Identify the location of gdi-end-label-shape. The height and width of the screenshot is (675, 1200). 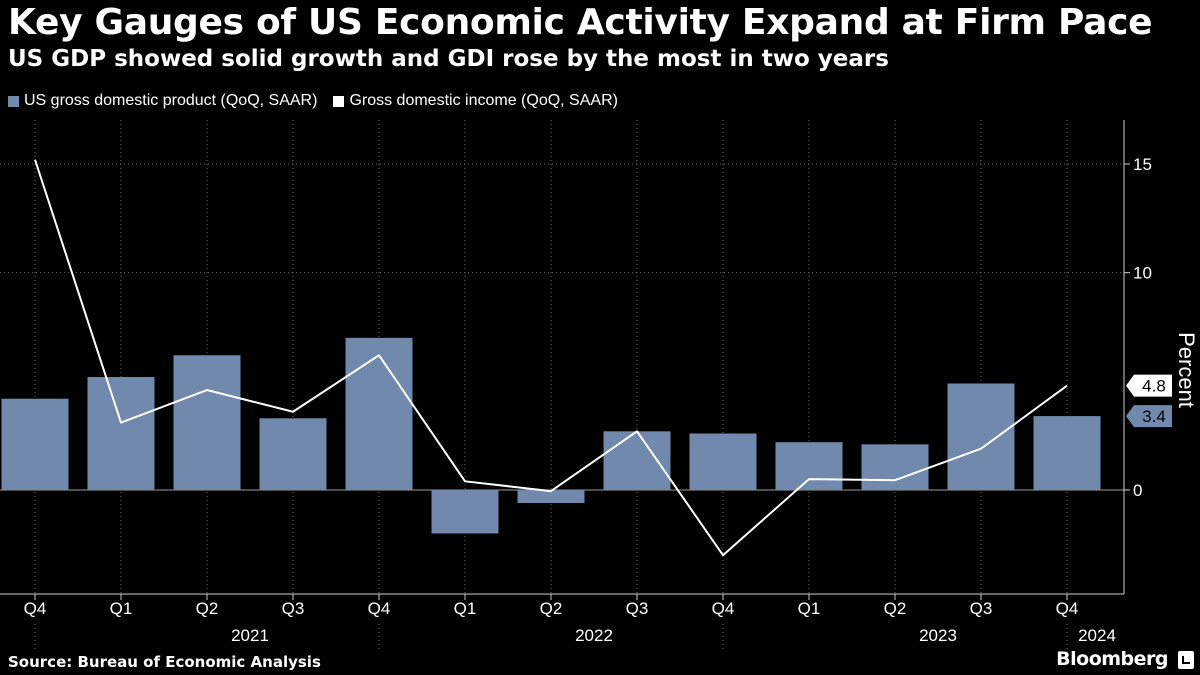
(1149, 385).